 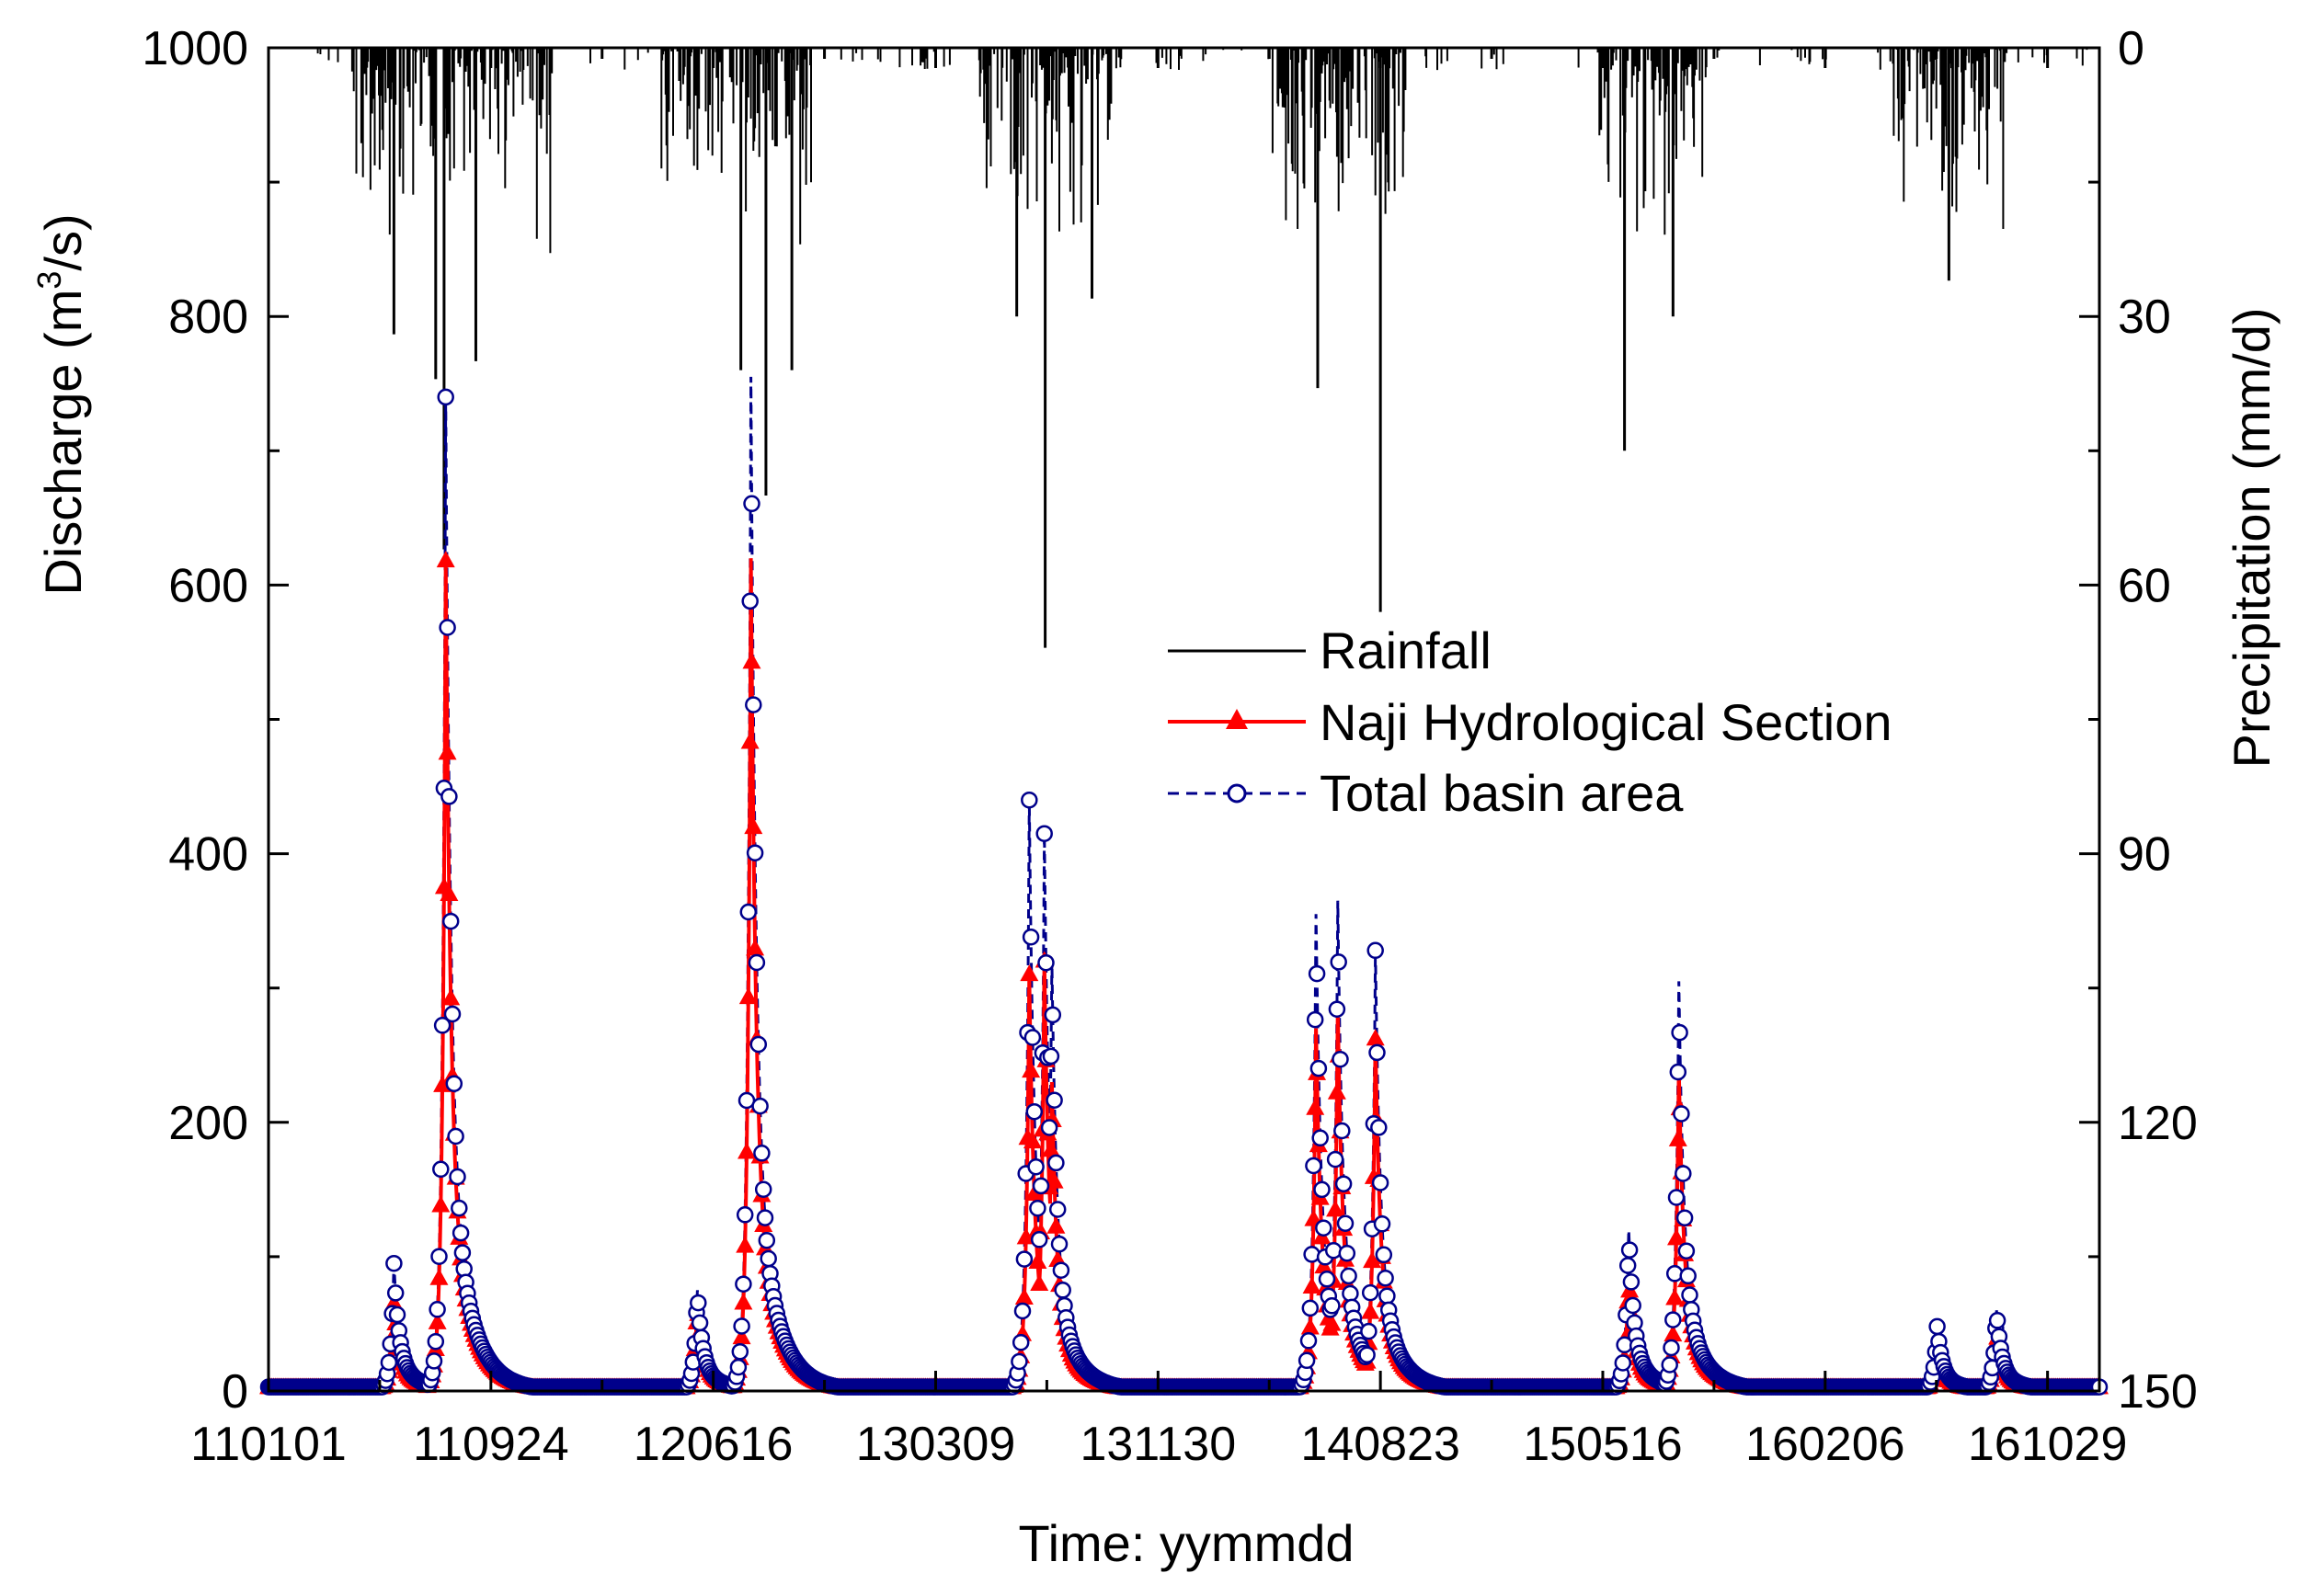 What do you see at coordinates (2144, 585) in the screenshot?
I see `y-right-tick-label: 60` at bounding box center [2144, 585].